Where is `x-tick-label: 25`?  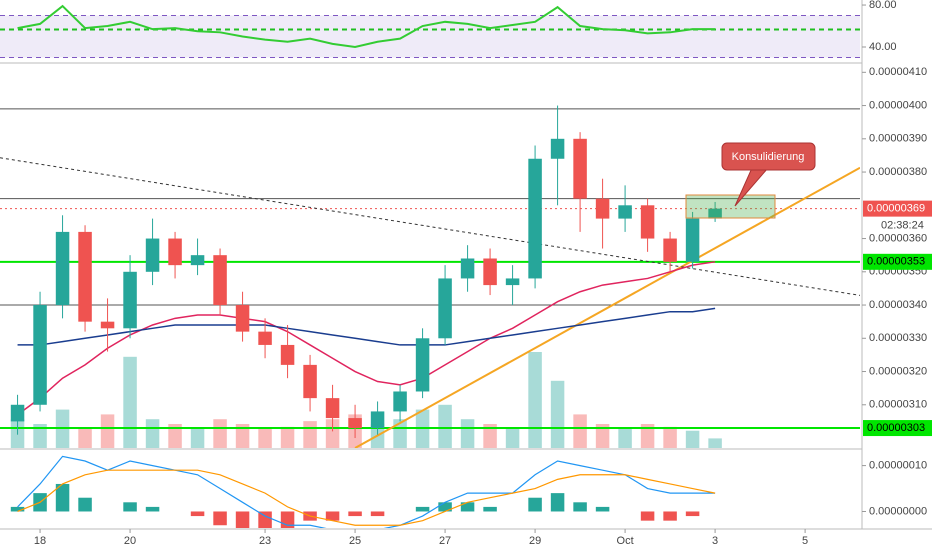 x-tick-label: 25 is located at coordinates (355, 541).